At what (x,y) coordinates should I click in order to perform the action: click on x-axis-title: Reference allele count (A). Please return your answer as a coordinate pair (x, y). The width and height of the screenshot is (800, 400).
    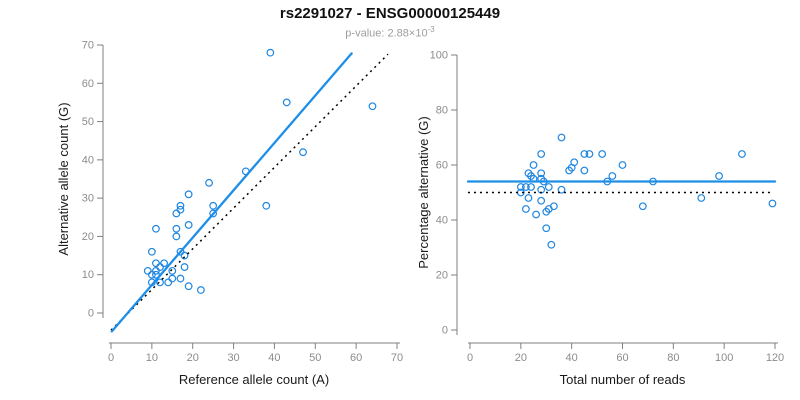
    Looking at the image, I should click on (254, 379).